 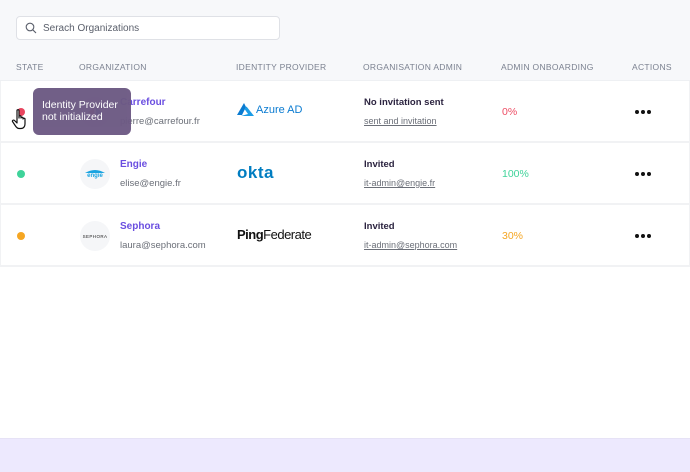 I want to click on idp-logo-okta: okta, so click(x=255, y=173).